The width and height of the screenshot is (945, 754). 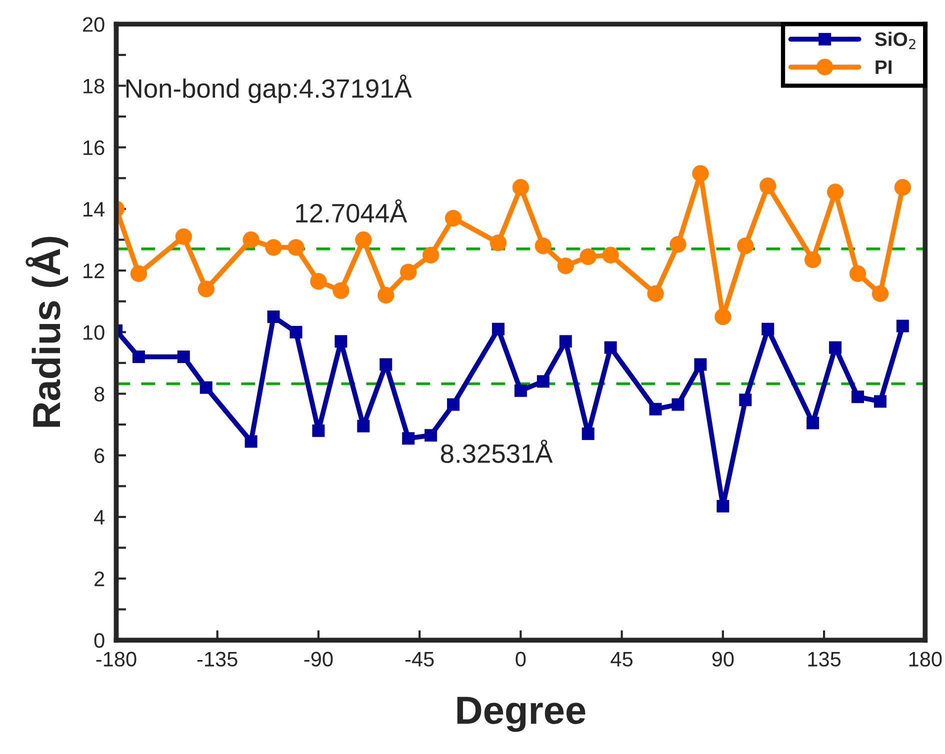 What do you see at coordinates (318, 659) in the screenshot?
I see `x-tick-label: -90` at bounding box center [318, 659].